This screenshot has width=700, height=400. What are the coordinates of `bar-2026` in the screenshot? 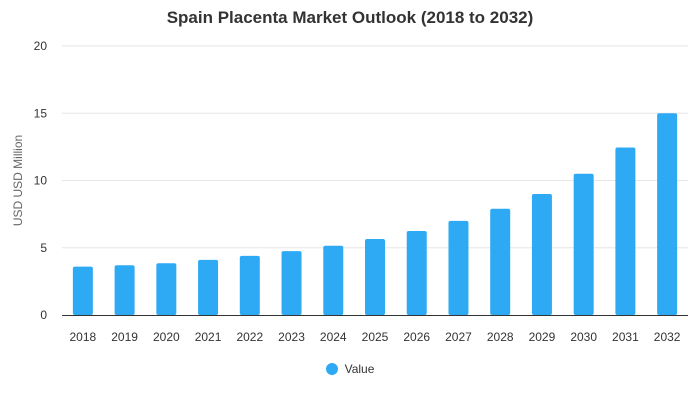 It's located at (416, 272).